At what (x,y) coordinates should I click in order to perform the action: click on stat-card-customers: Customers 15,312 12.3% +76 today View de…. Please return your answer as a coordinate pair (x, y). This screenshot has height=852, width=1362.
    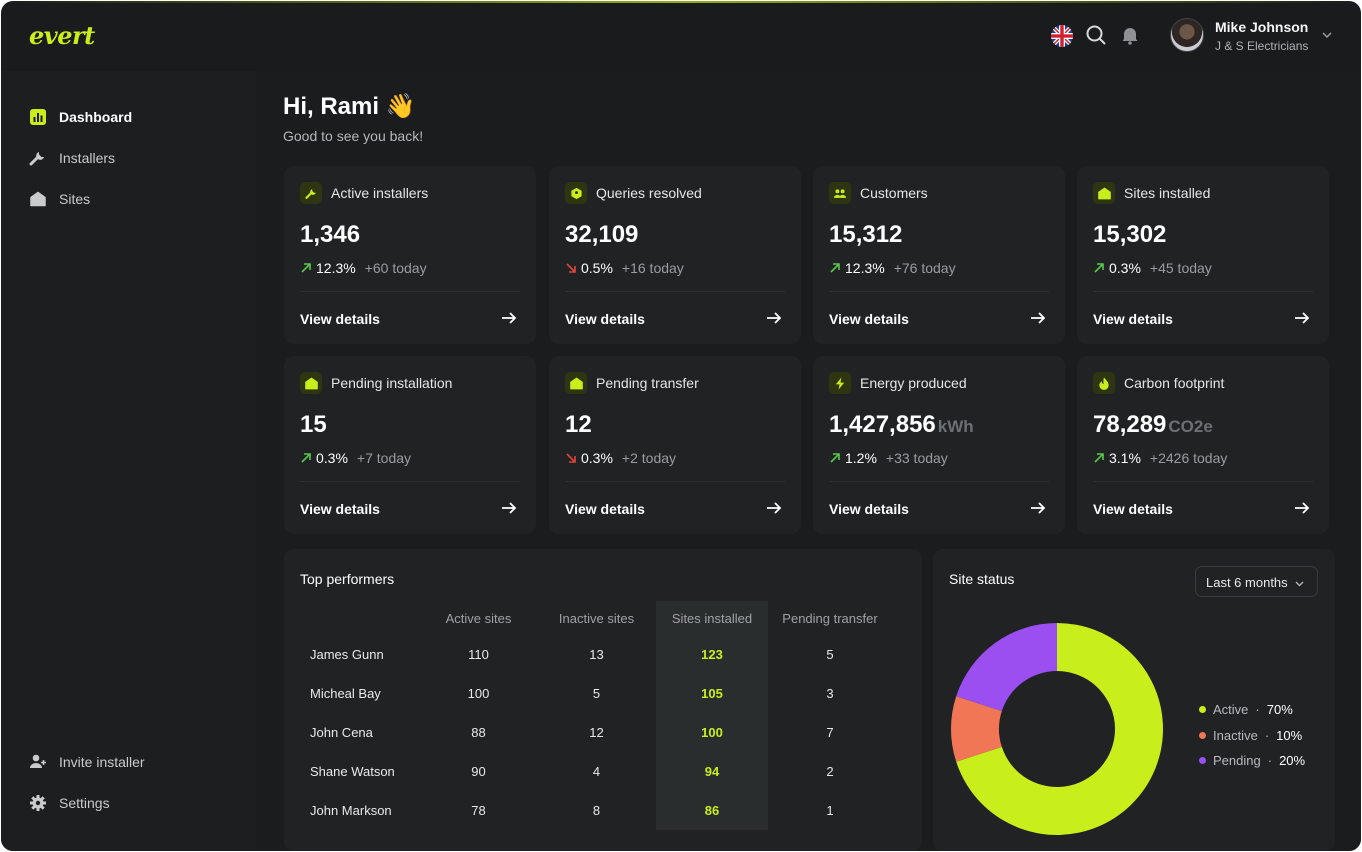
    Looking at the image, I should click on (939, 255).